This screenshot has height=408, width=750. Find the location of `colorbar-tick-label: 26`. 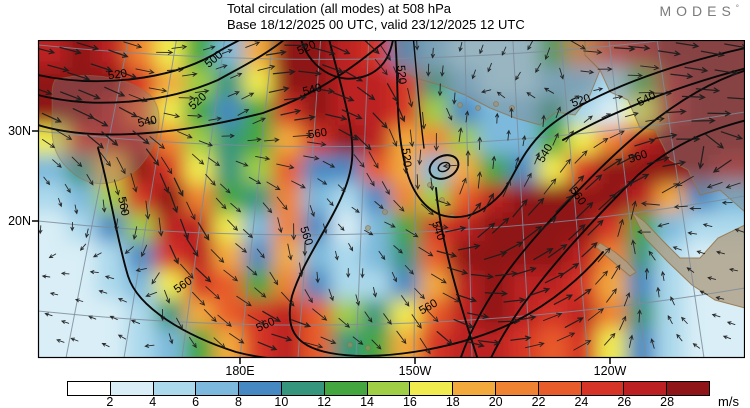

colorbar-tick-label: 26 is located at coordinates (624, 401).